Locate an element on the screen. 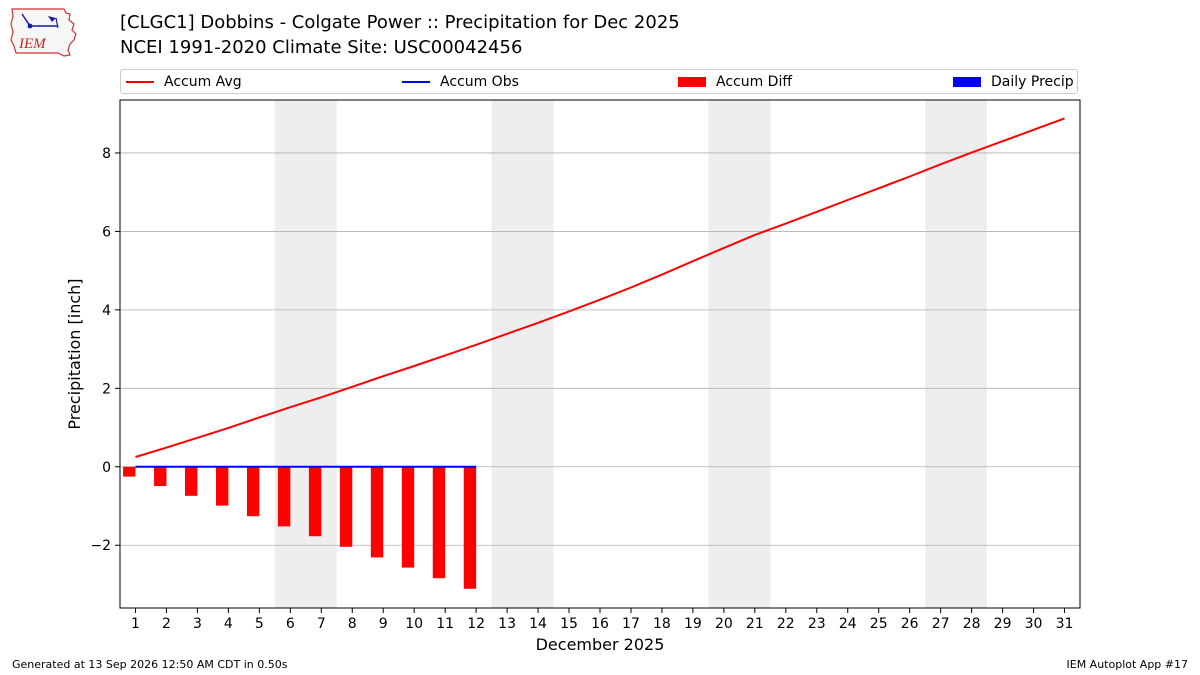  y-tick-label: 2 is located at coordinates (106, 389).